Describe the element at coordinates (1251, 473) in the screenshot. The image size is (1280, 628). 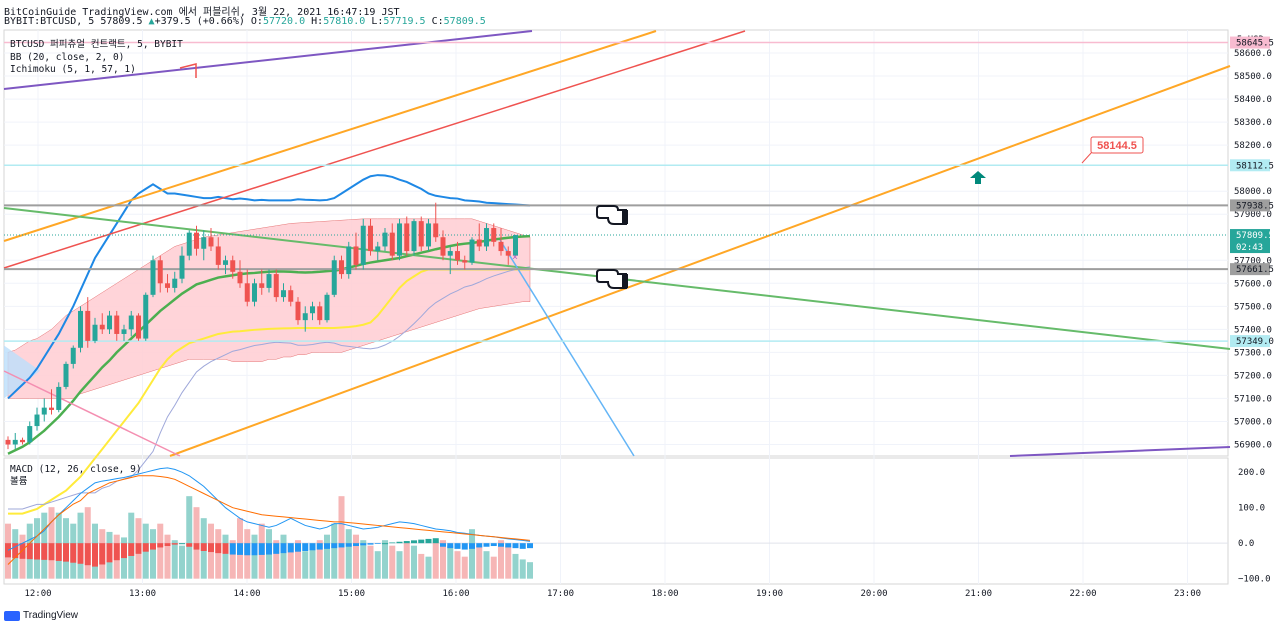
I see `macd-axis-tick: 200.0` at that location.